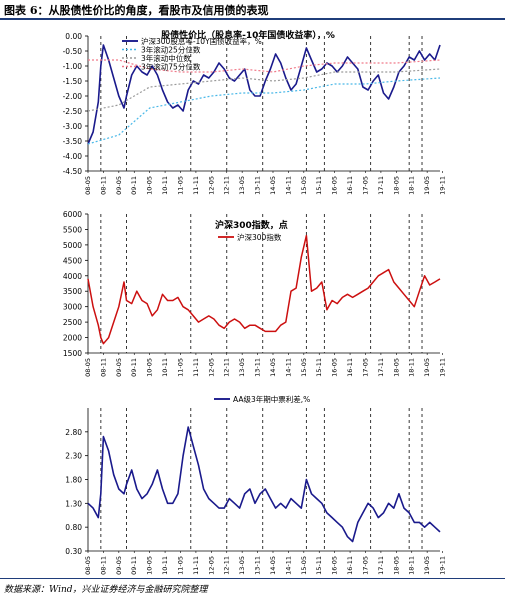 The height and width of the screenshot is (598, 505). I want to click on figure-title: 图表 6：从股债性价比的角度，看股市及信用债的表现, so click(136, 10).